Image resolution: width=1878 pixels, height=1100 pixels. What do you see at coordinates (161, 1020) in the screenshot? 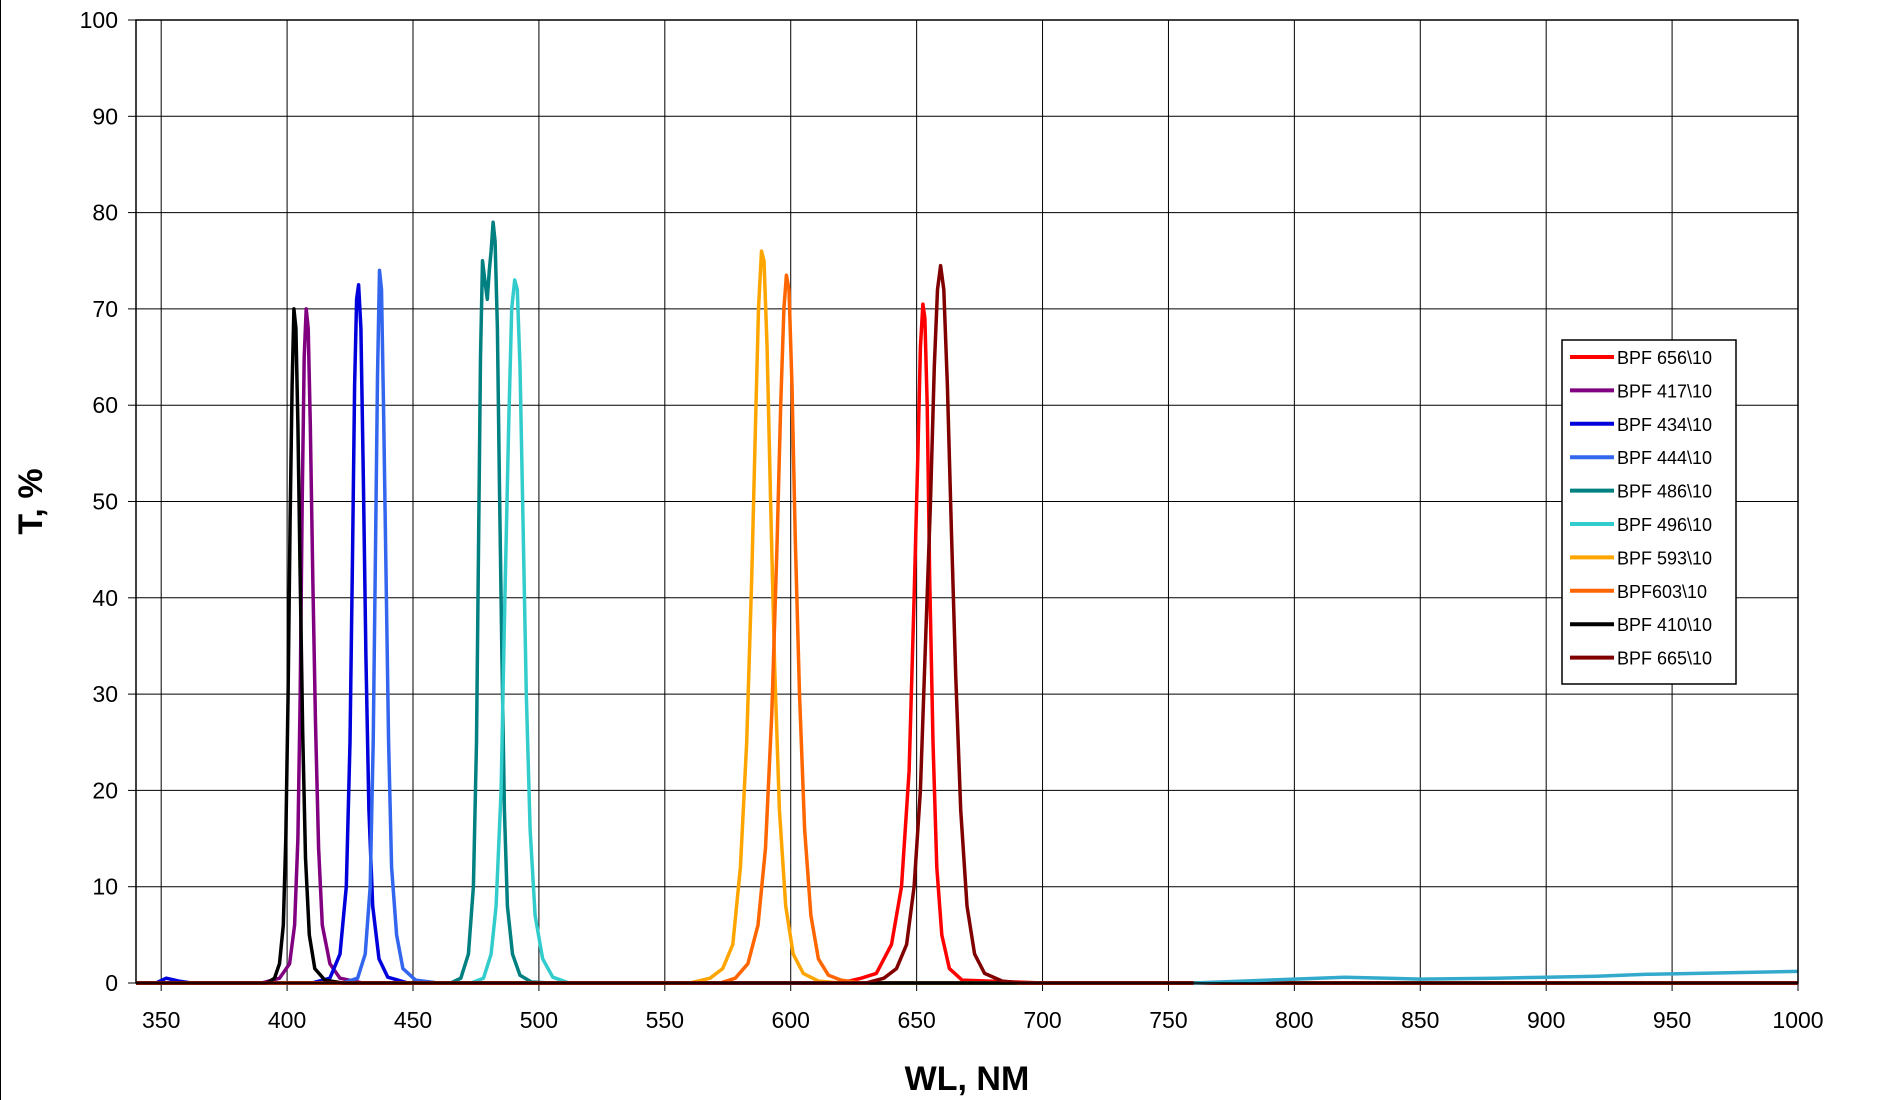
I see `x-tick-label: 350` at bounding box center [161, 1020].